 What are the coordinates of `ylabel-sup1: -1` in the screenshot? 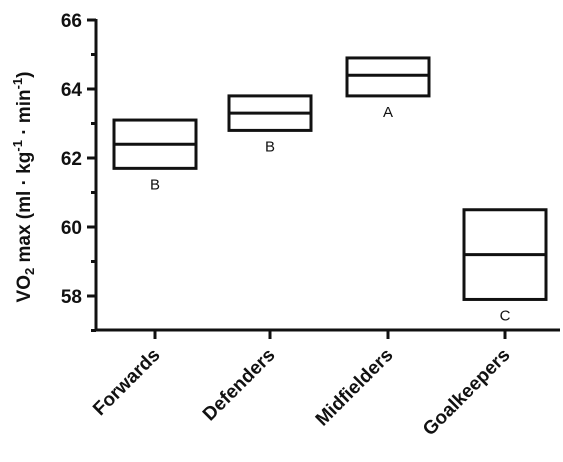 It's located at (17, 146).